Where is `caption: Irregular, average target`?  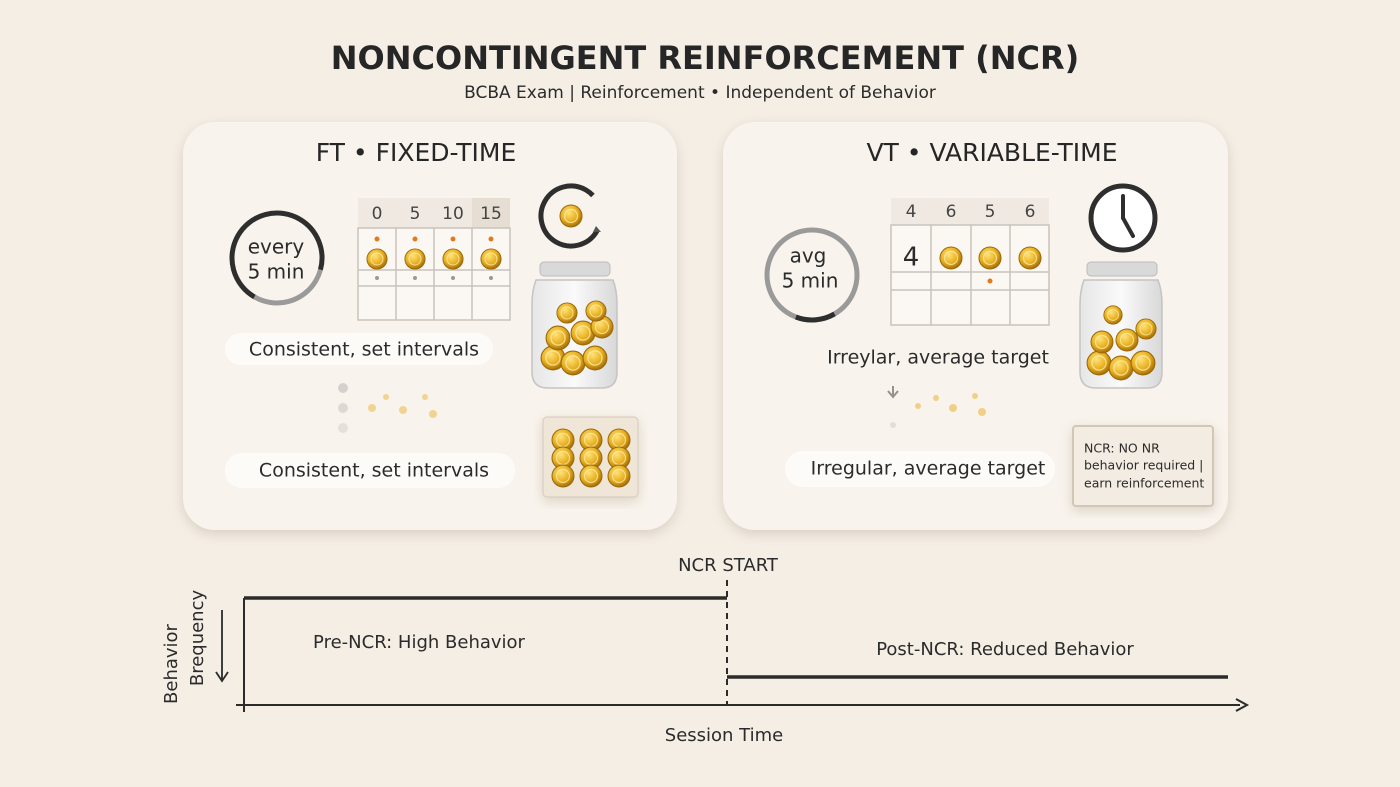 caption: Irregular, average target is located at coordinates (928, 469).